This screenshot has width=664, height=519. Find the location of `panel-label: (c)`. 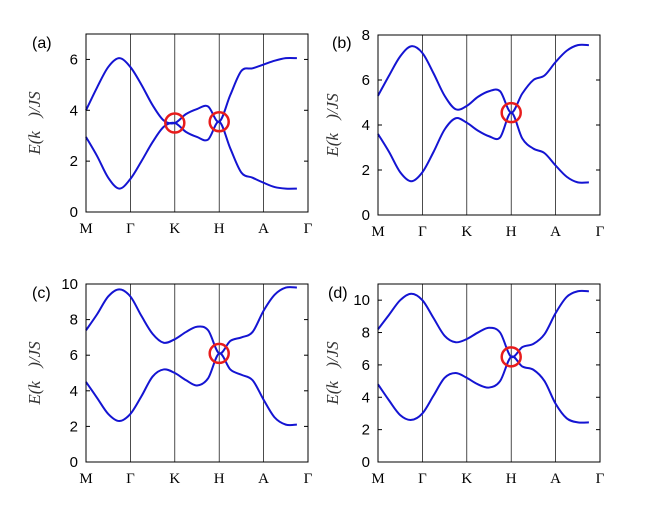

panel-label: (c) is located at coordinates (41, 293).